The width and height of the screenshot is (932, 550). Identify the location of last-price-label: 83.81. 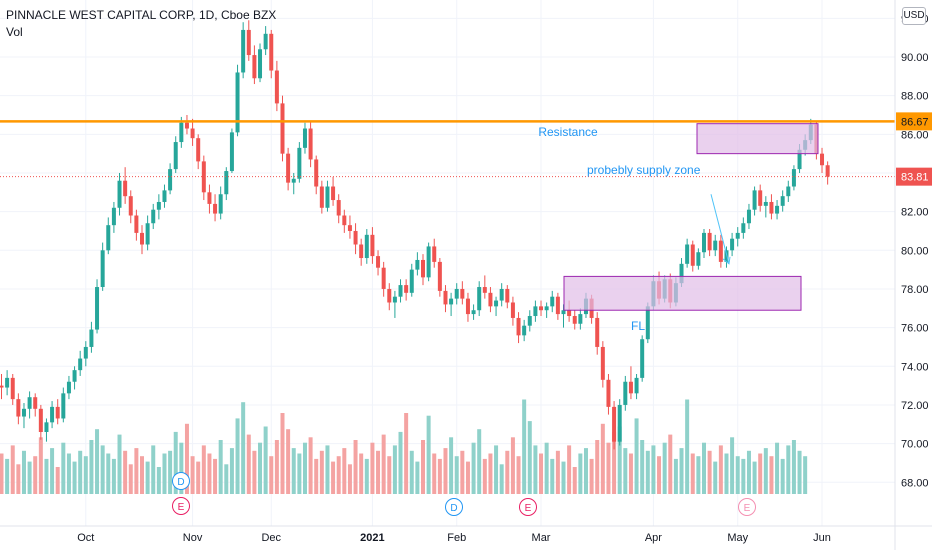
(915, 178).